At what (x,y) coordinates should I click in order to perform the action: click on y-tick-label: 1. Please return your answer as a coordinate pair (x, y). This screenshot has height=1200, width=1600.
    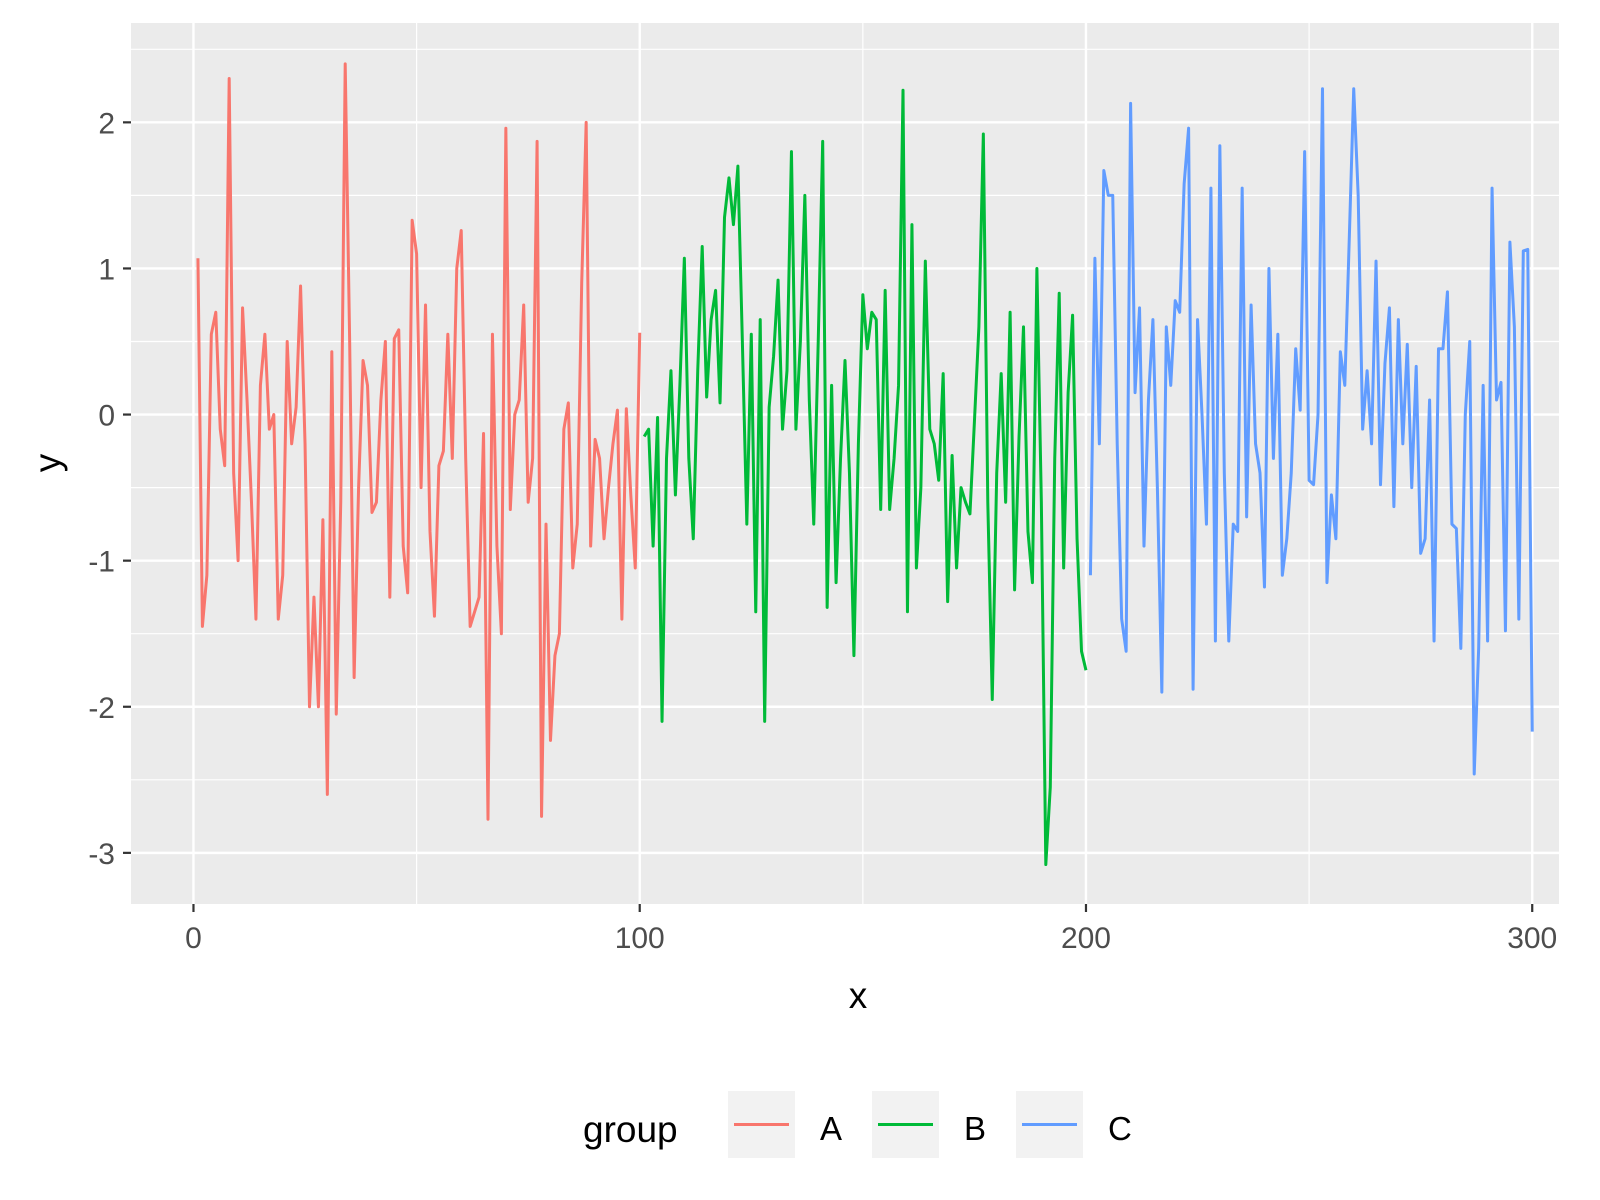
    Looking at the image, I should click on (106, 269).